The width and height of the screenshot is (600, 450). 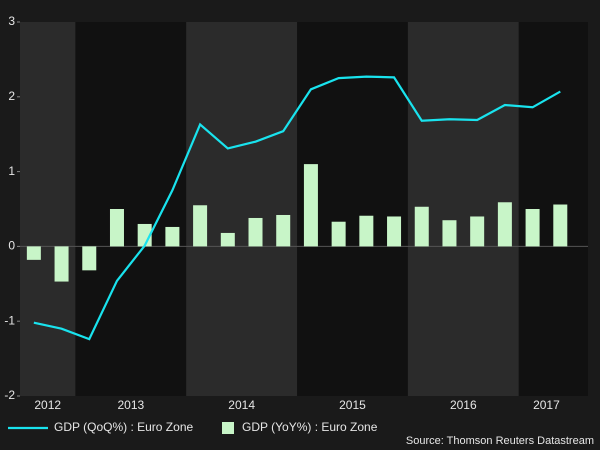 I want to click on year-band, so click(x=48, y=209).